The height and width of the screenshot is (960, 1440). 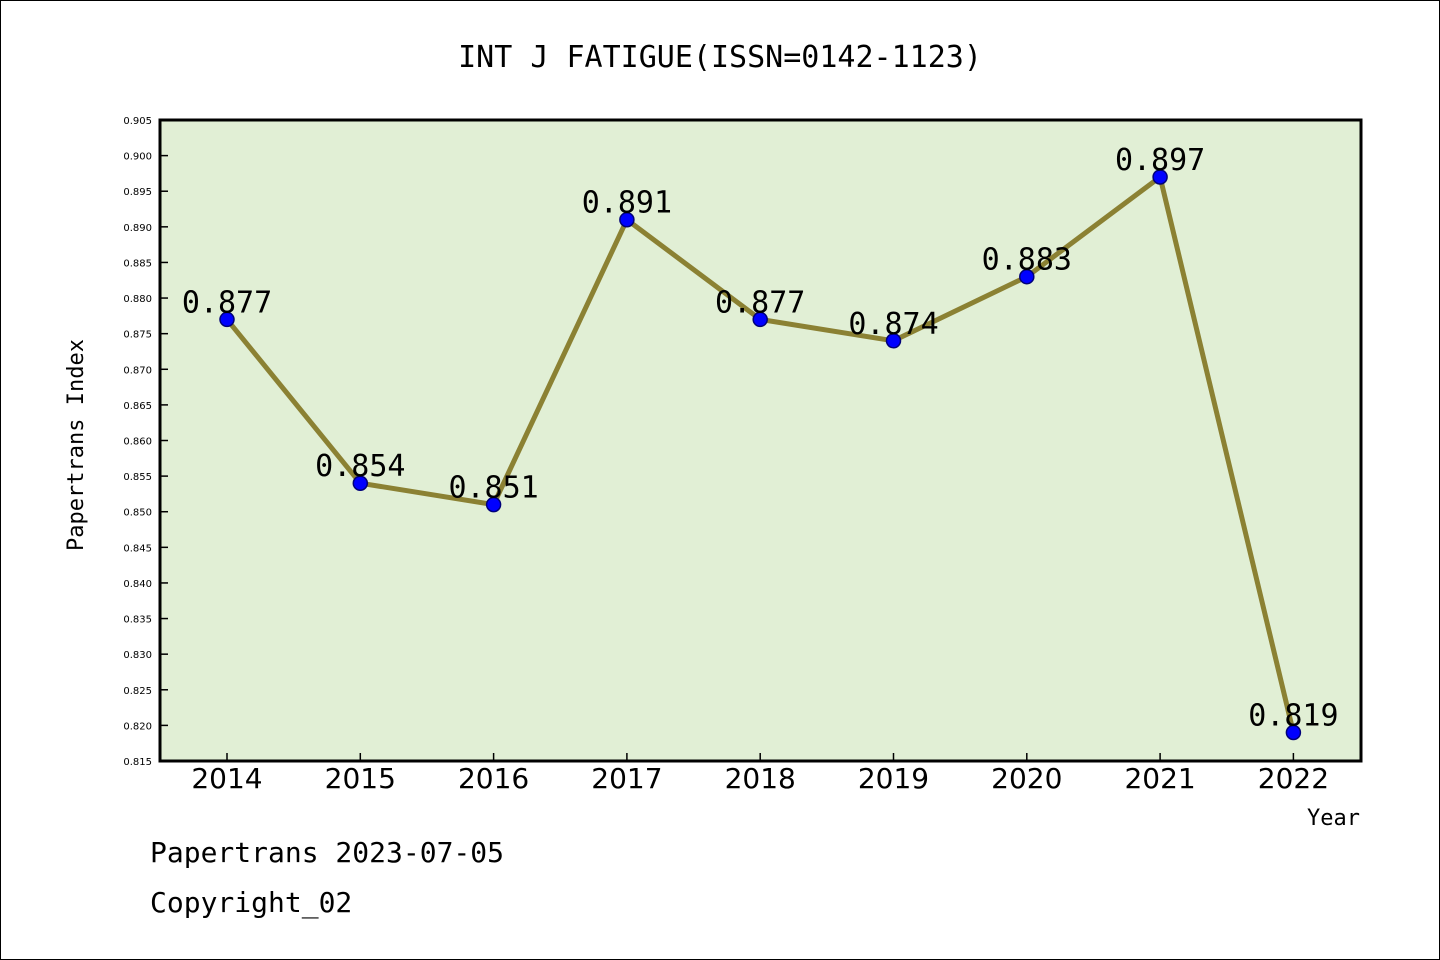 I want to click on x-tick-label: 2015, so click(x=360, y=778).